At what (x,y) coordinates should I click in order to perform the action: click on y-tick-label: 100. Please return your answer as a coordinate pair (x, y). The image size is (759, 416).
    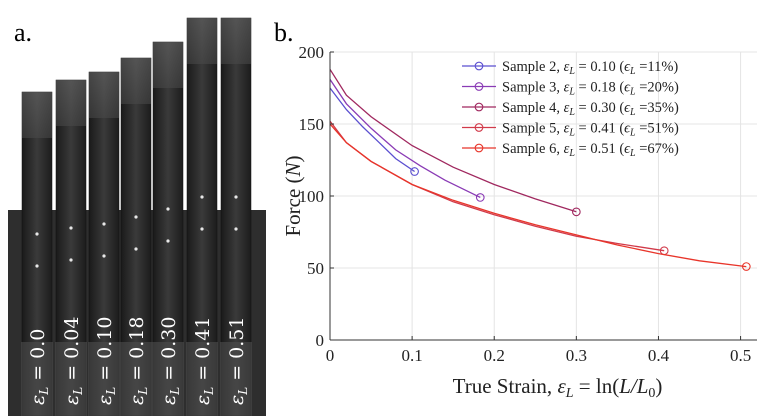
    Looking at the image, I should click on (312, 196).